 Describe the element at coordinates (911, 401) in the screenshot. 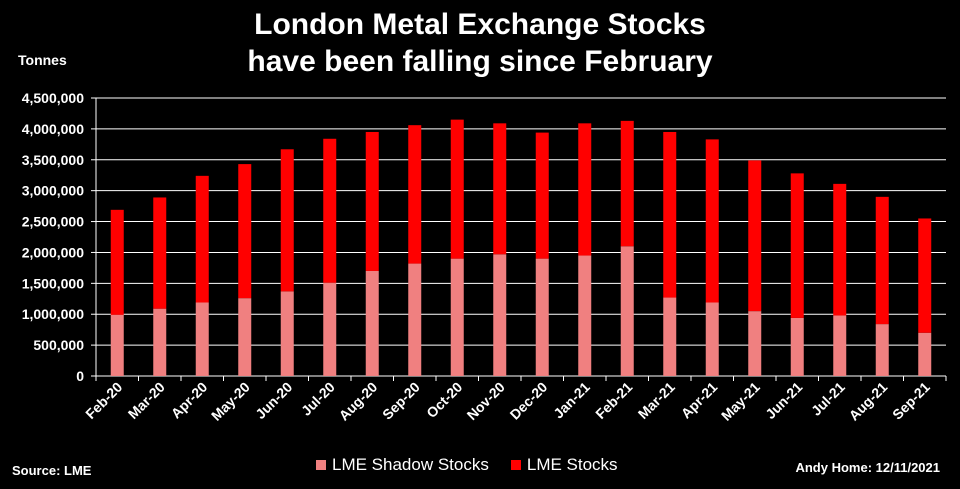

I see `x-tick-label: Sep-21` at that location.